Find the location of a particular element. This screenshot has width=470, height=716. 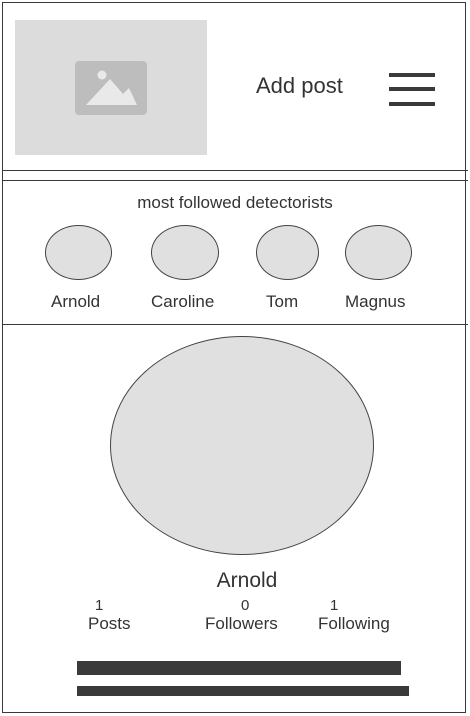

following-count: 1 is located at coordinates (334, 605).